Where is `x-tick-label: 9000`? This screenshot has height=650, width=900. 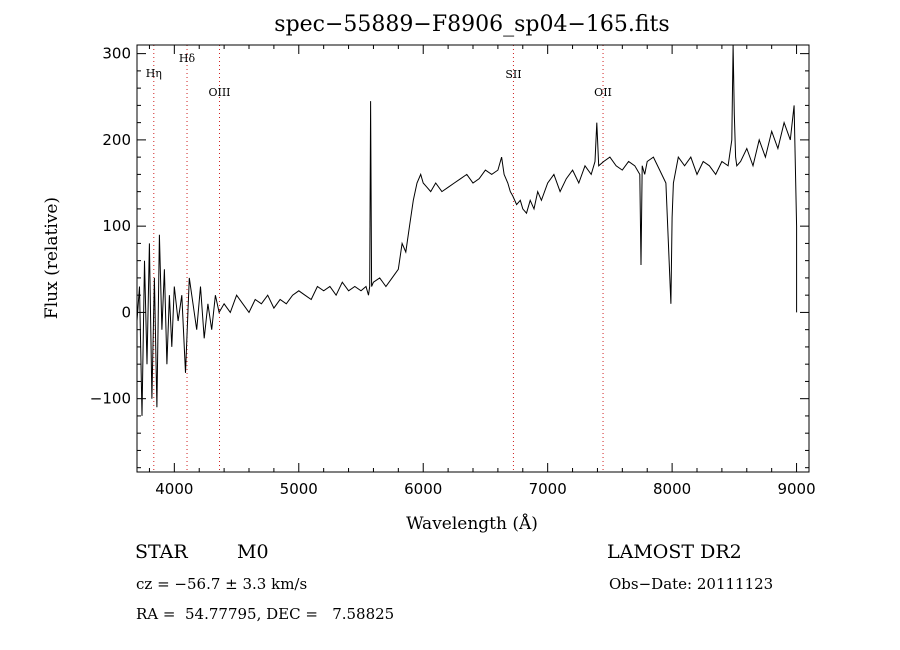
x-tick-label: 9000 is located at coordinates (796, 489).